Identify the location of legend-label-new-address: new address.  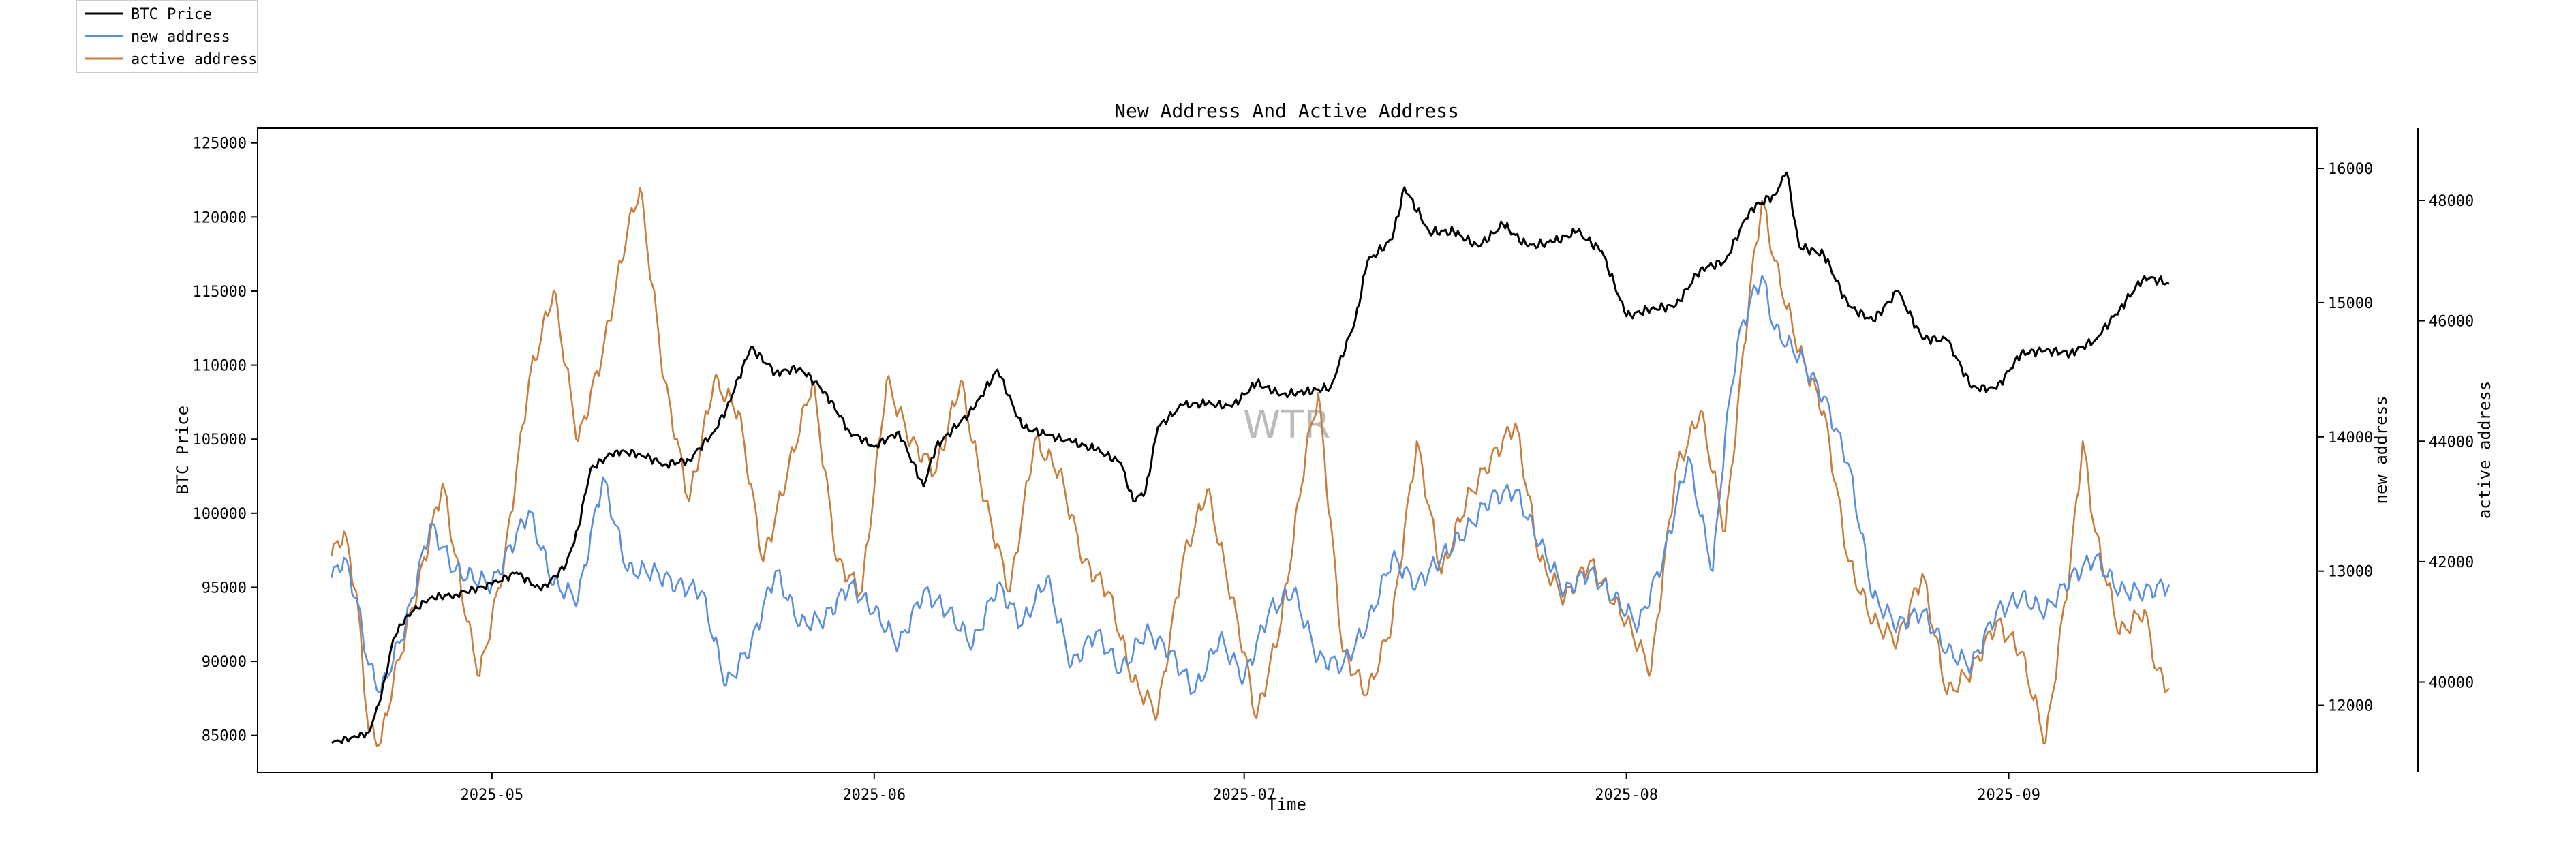
(180, 37).